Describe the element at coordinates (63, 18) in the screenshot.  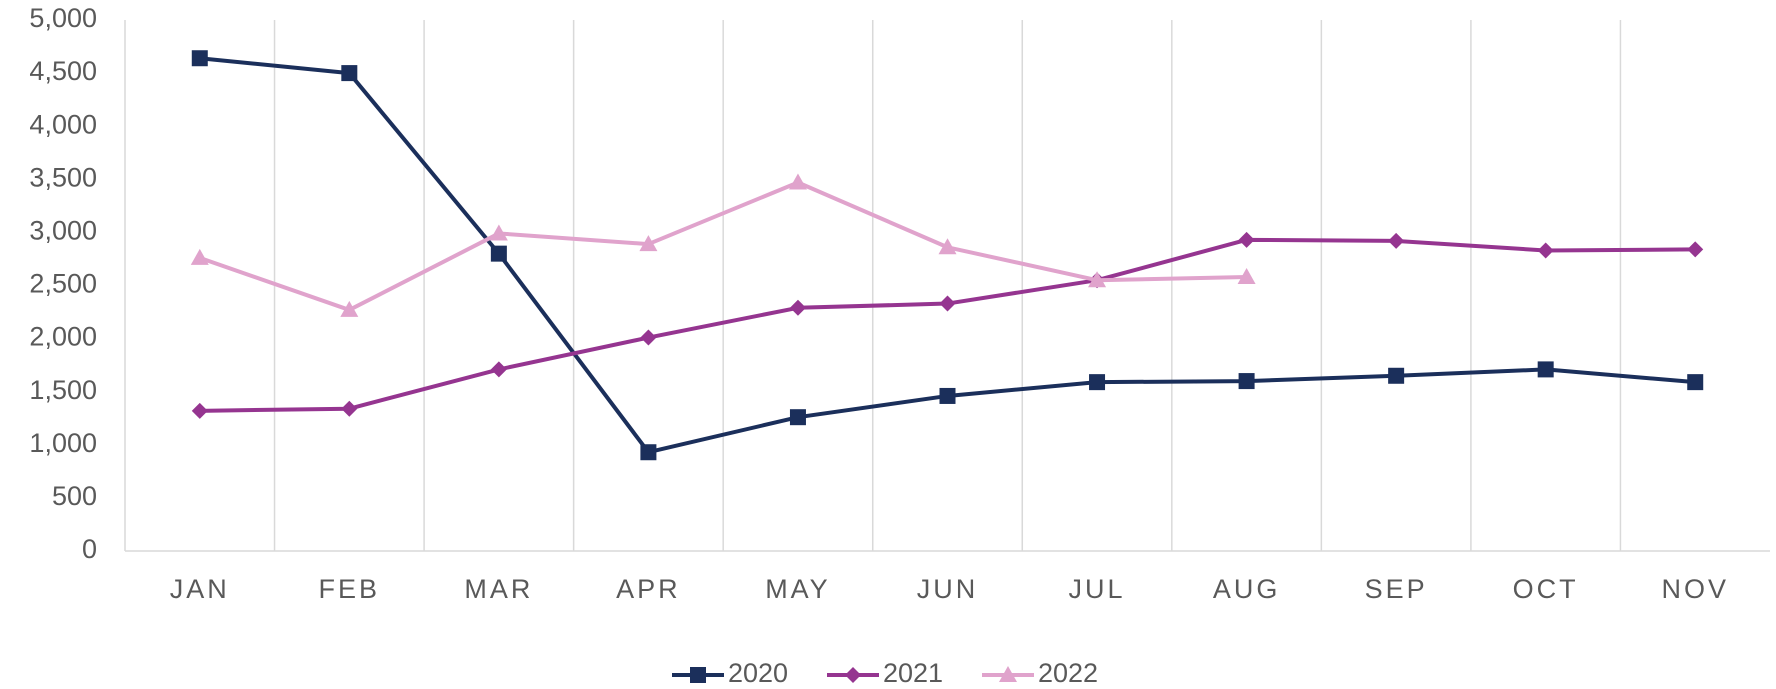
I see `y-tick-label: 5,000` at that location.